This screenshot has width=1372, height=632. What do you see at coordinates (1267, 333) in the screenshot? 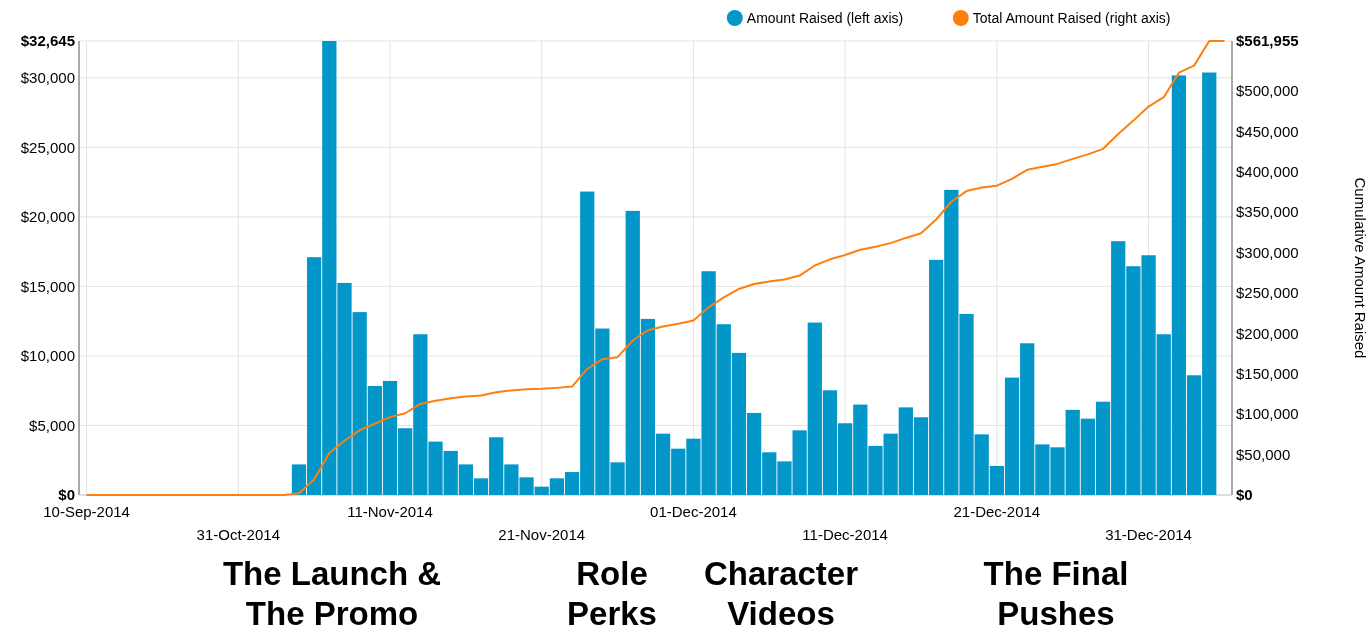
I see `y2-tick-label: $200,000` at bounding box center [1267, 333].